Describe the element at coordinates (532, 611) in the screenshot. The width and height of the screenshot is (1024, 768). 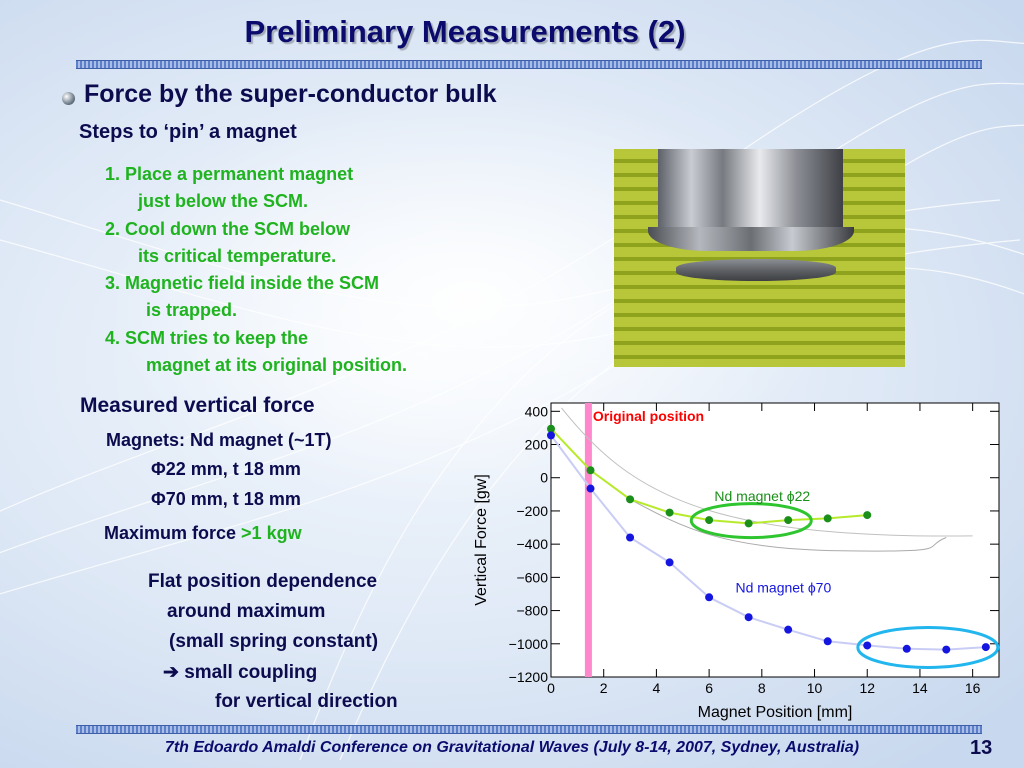
I see `y-tick-label: −800` at that location.